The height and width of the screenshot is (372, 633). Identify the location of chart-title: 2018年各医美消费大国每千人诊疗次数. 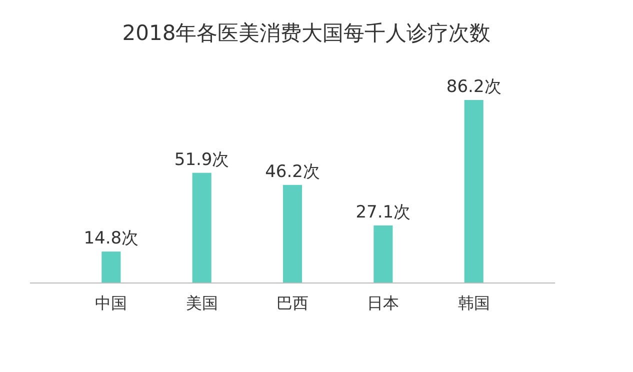
(306, 33).